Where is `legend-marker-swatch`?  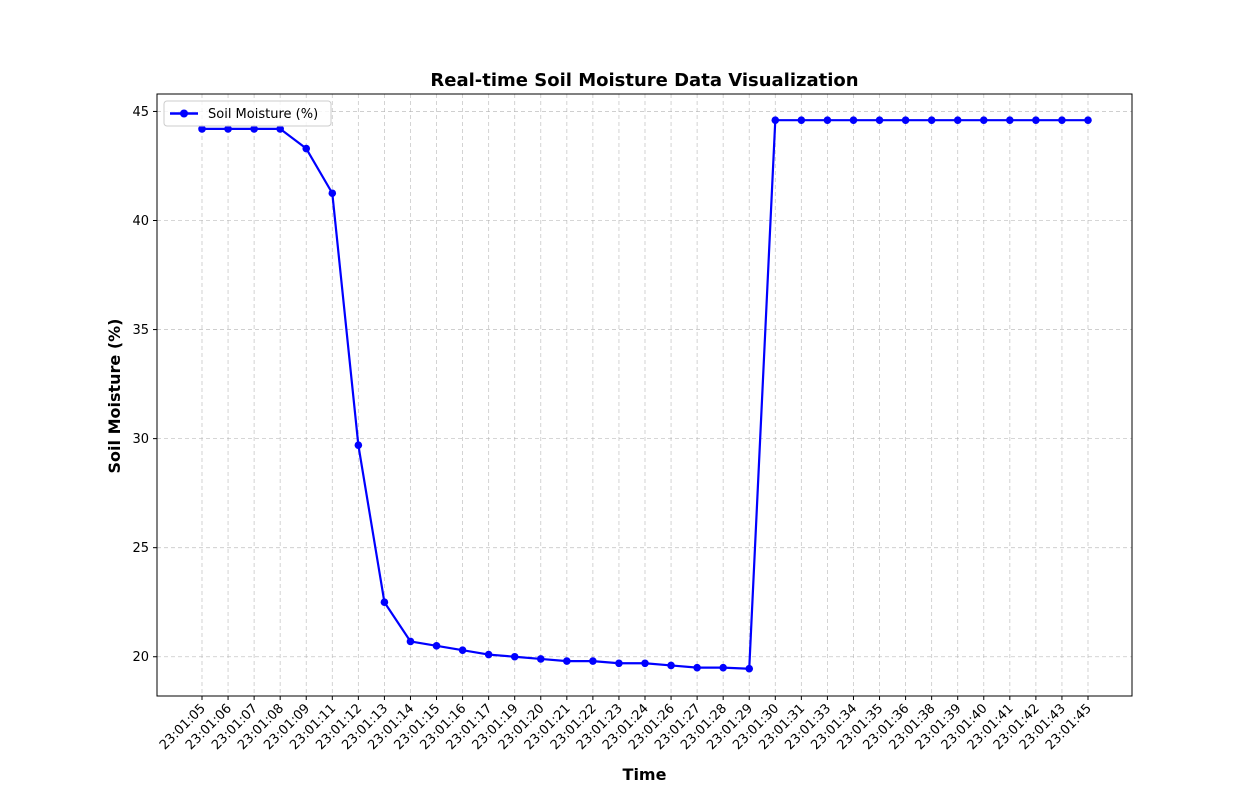 legend-marker-swatch is located at coordinates (184, 113).